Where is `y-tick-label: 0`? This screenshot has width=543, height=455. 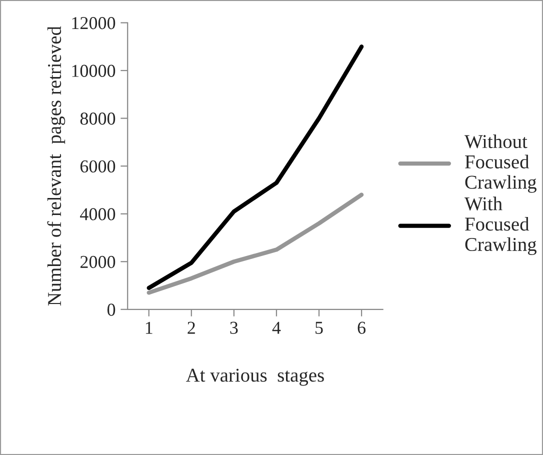 y-tick-label: 0 is located at coordinates (111, 310).